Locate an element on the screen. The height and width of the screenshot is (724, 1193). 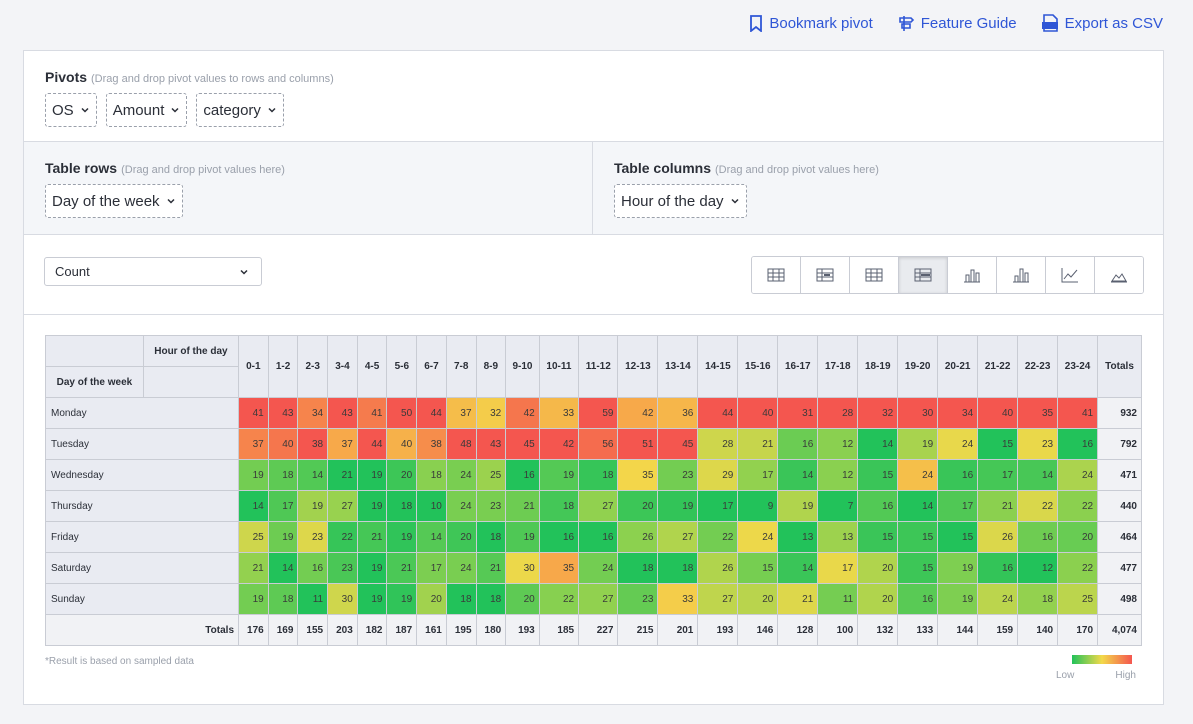
view-heatmap is located at coordinates (923, 275).